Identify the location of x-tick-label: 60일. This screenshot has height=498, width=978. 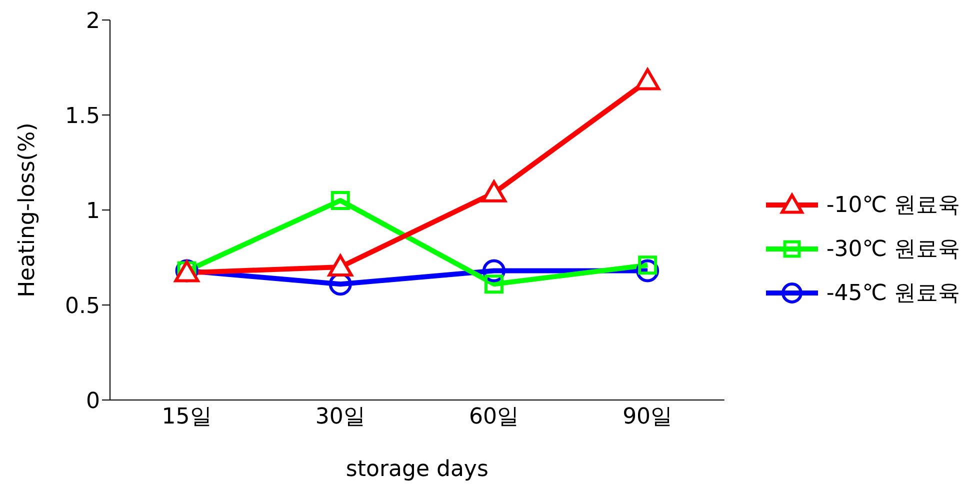
(493, 417).